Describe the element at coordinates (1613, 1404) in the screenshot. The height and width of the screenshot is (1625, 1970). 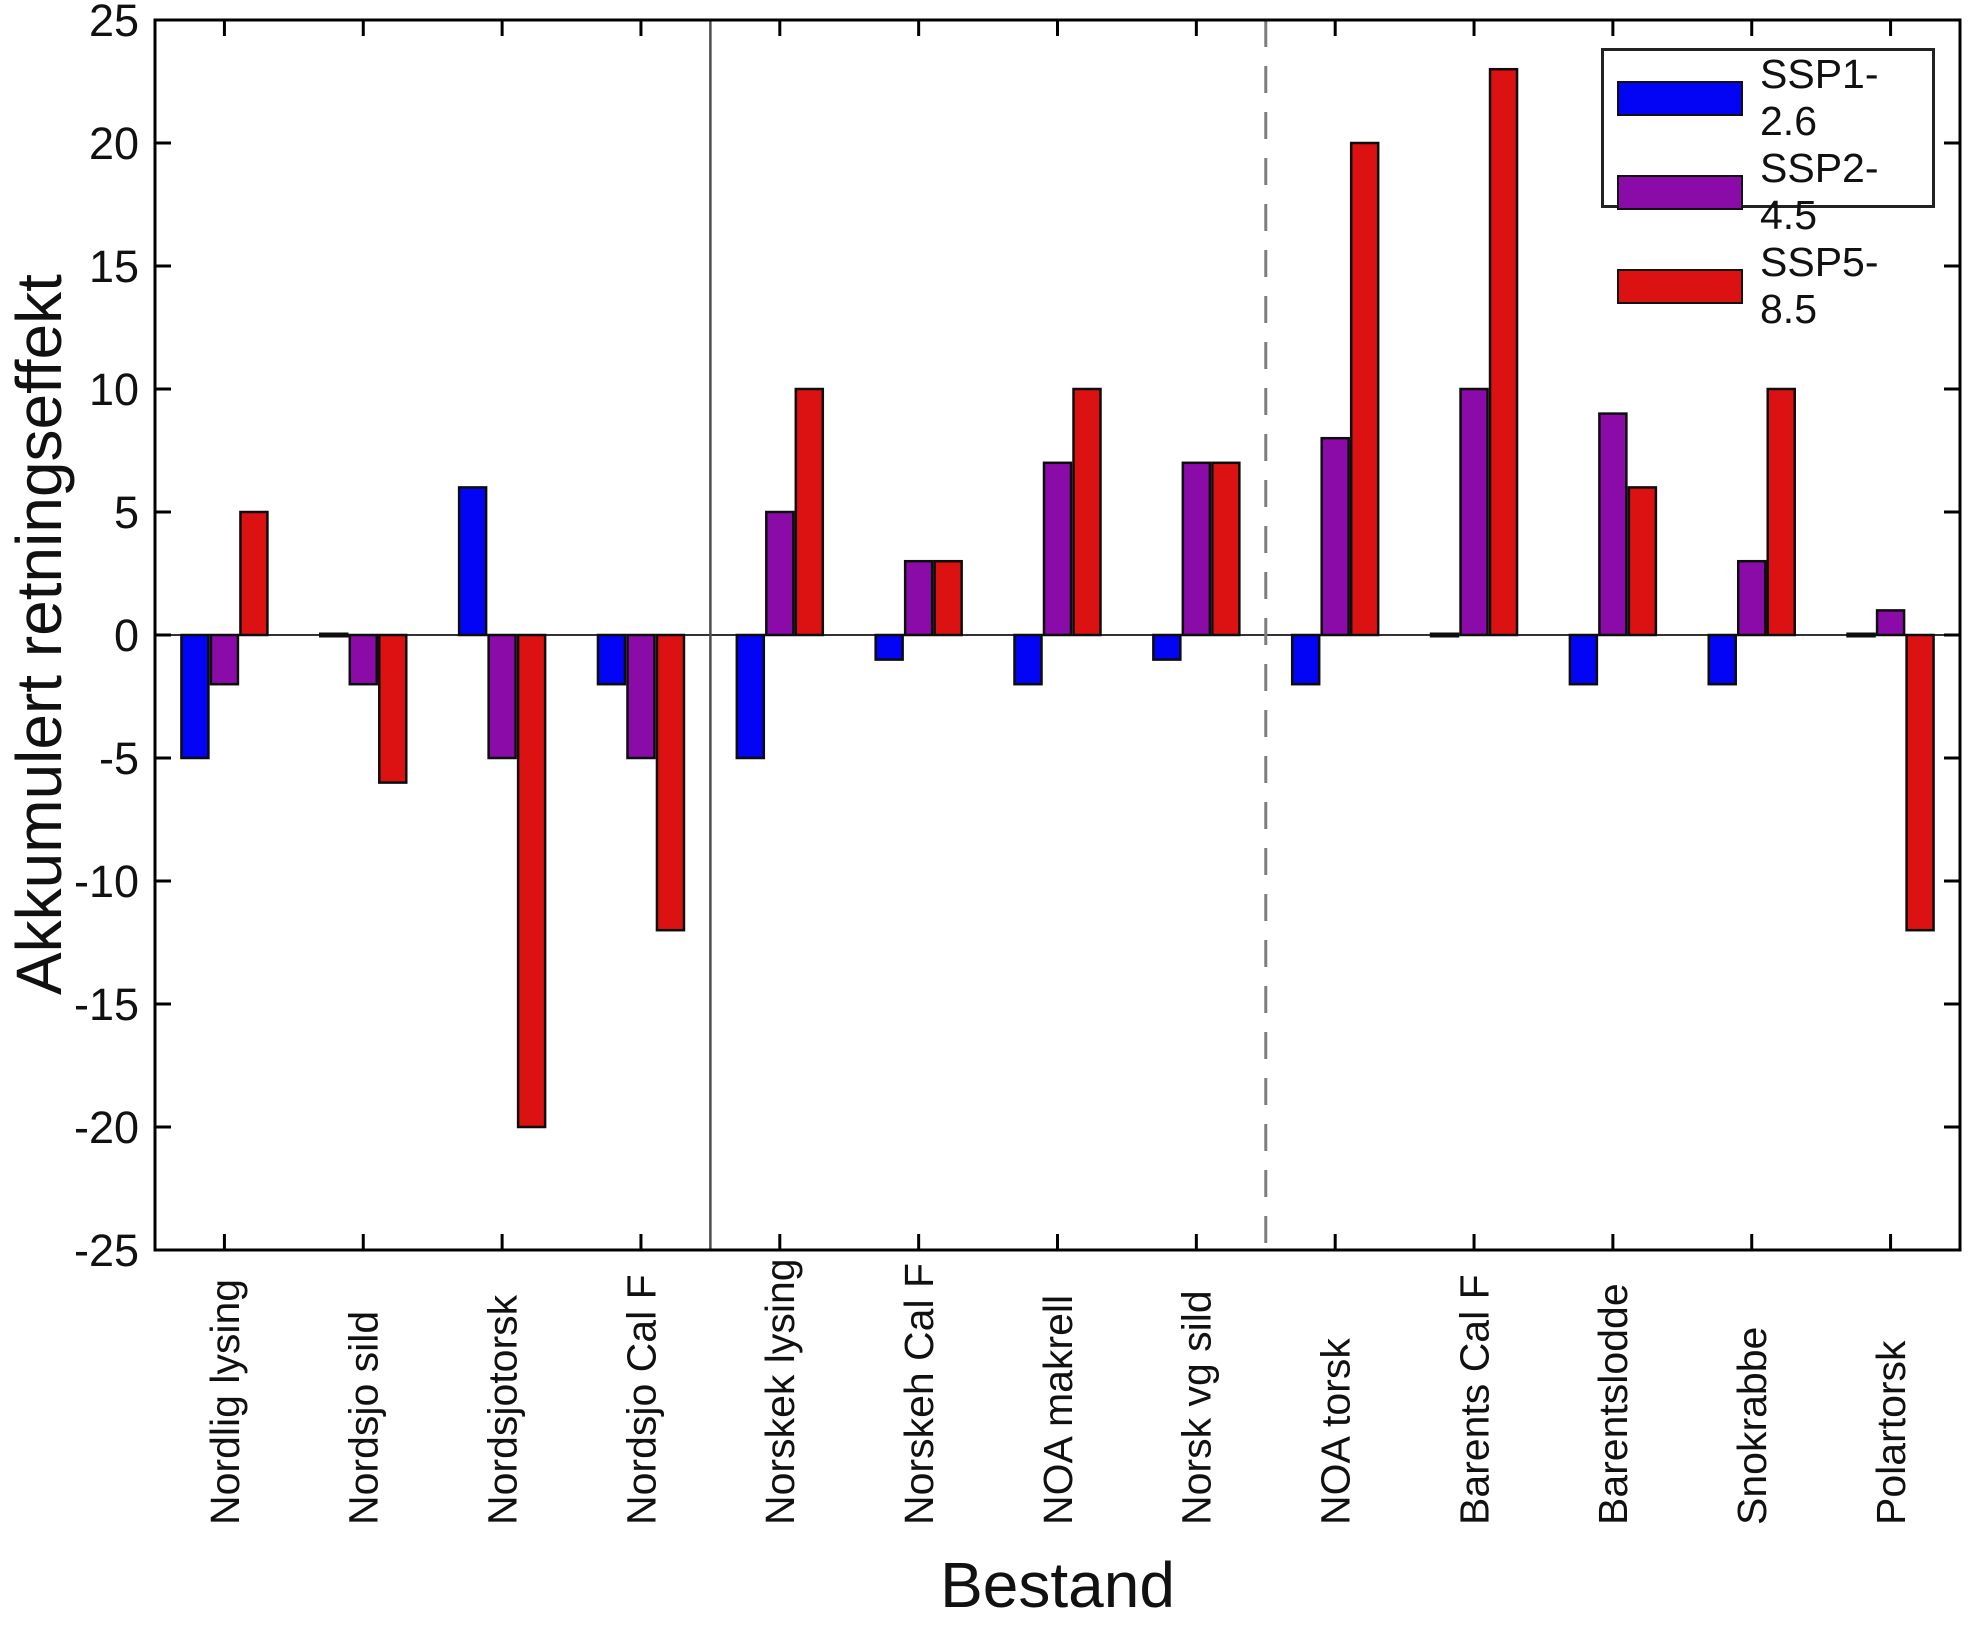
I see `x-tick-label-barentslodde: Barentslodde` at that location.